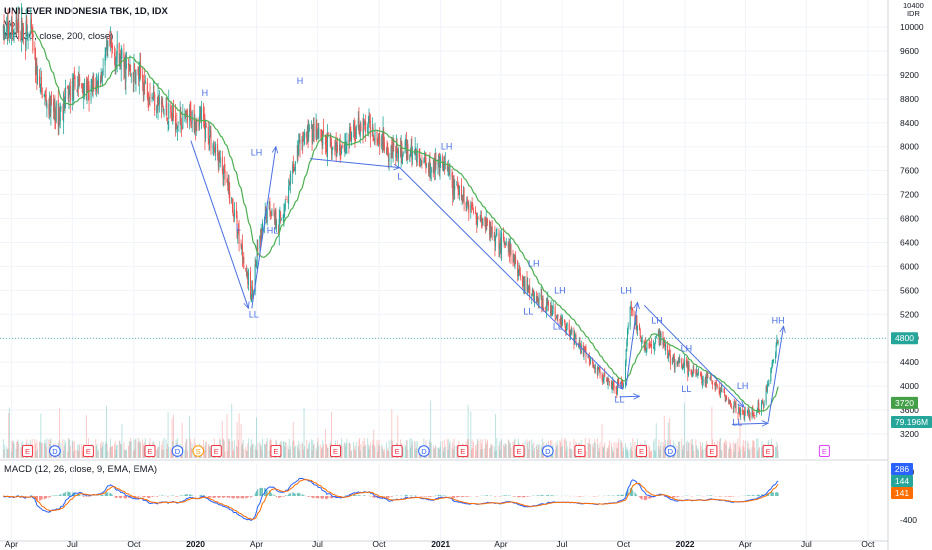 This screenshot has width=932, height=550. Describe the element at coordinates (631, 344) in the screenshot. I see `trend-arrow` at that location.